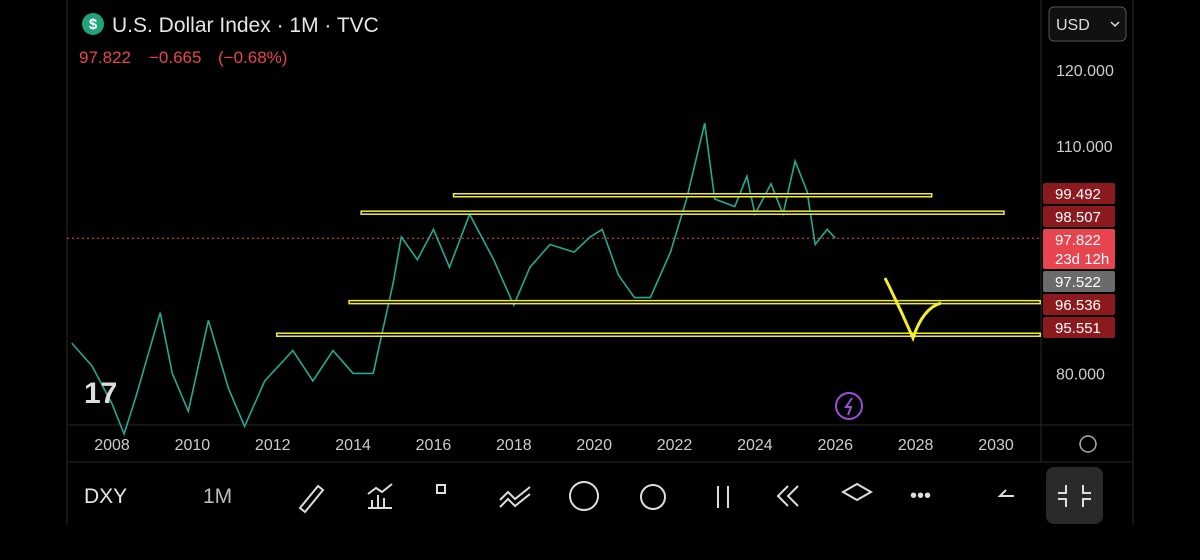 The height and width of the screenshot is (560, 1200). I want to click on interval: 1M, so click(217, 496).